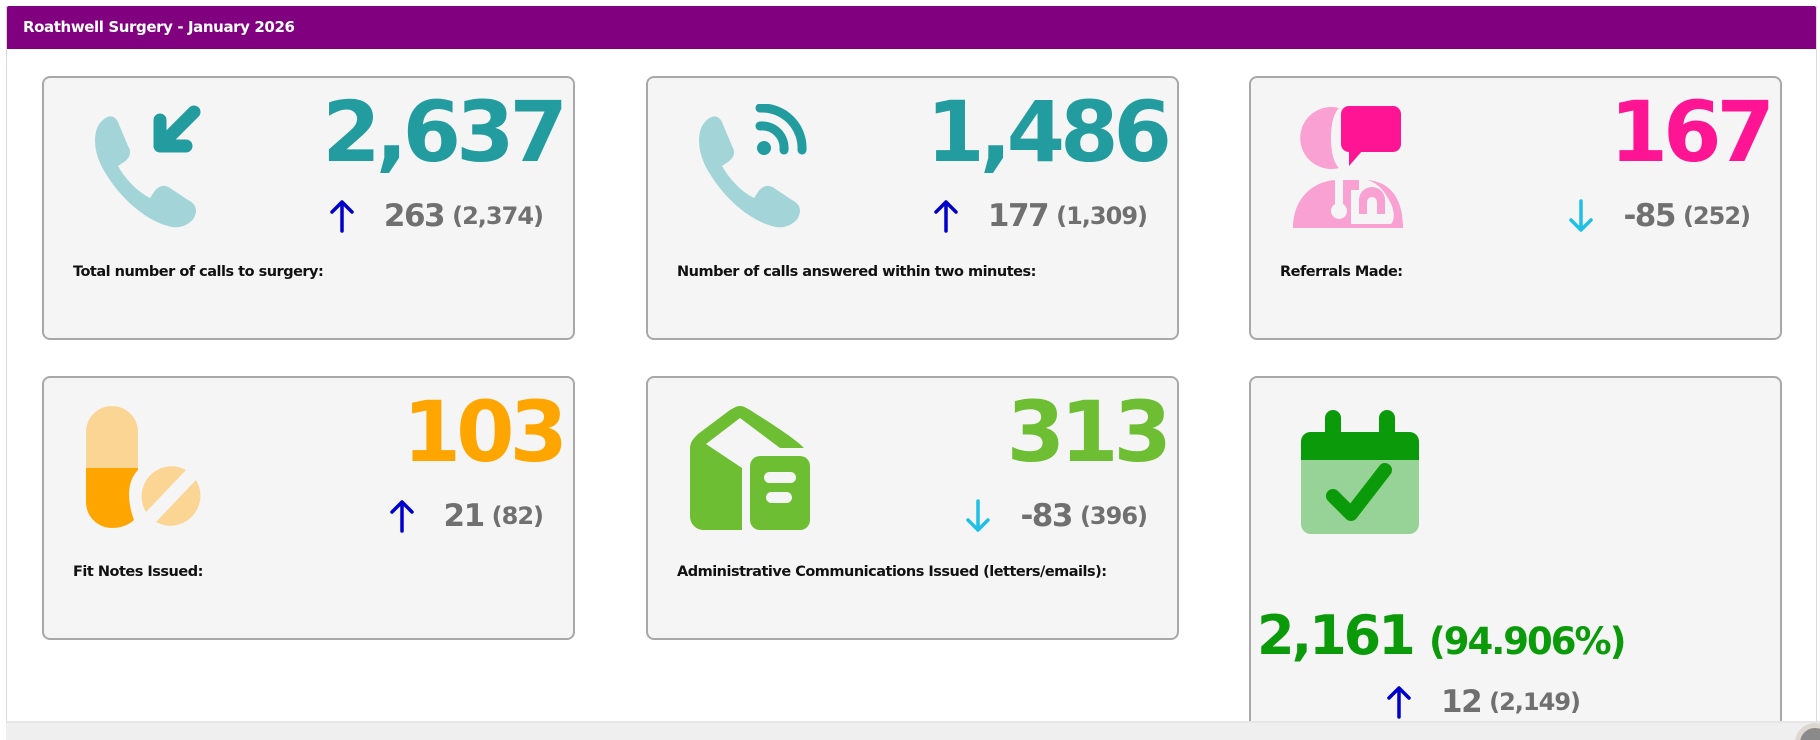 The height and width of the screenshot is (740, 1820). Describe the element at coordinates (1649, 216) in the screenshot. I see `change-value: -85` at that location.